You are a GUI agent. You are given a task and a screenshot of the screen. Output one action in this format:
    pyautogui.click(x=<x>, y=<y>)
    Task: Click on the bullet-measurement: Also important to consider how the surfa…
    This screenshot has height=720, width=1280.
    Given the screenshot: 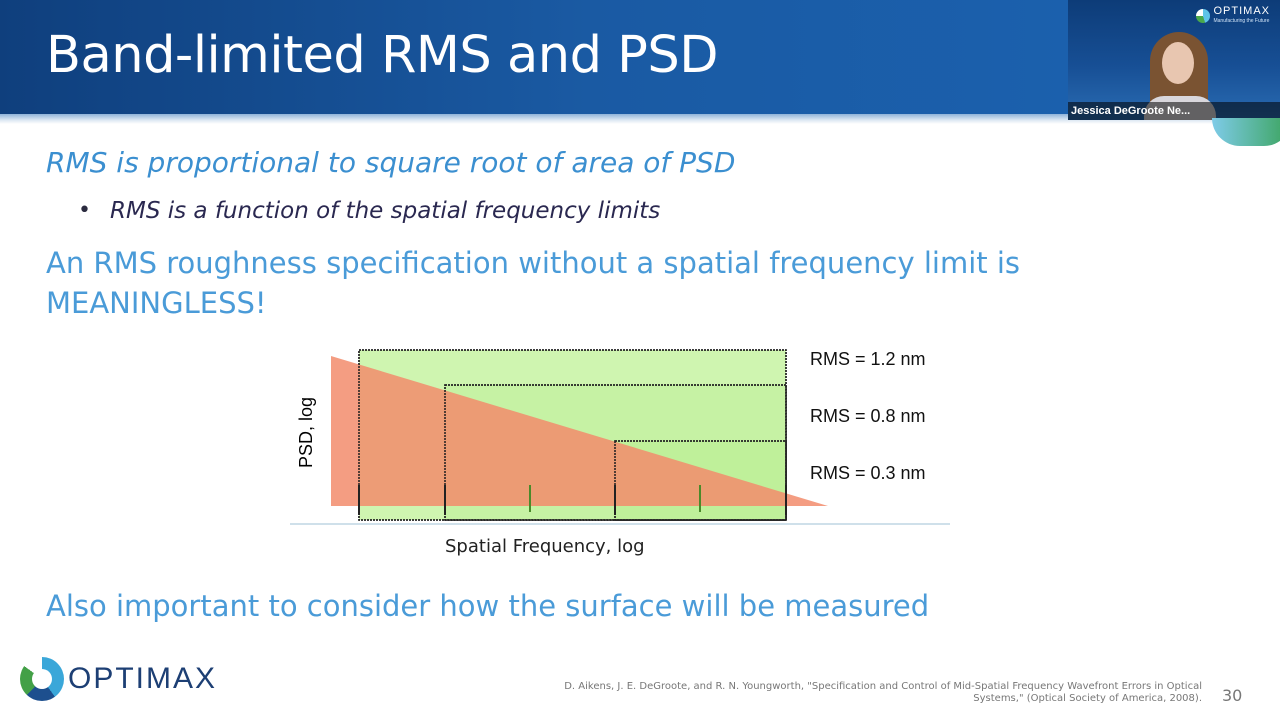 What is the action you would take?
    pyautogui.click(x=488, y=606)
    